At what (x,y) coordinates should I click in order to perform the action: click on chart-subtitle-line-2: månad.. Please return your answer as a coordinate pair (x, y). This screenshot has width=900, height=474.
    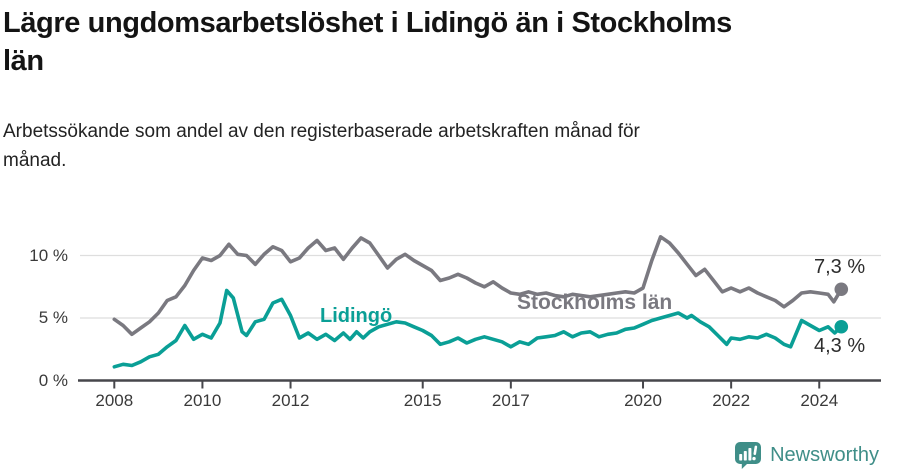
    Looking at the image, I should click on (35, 160).